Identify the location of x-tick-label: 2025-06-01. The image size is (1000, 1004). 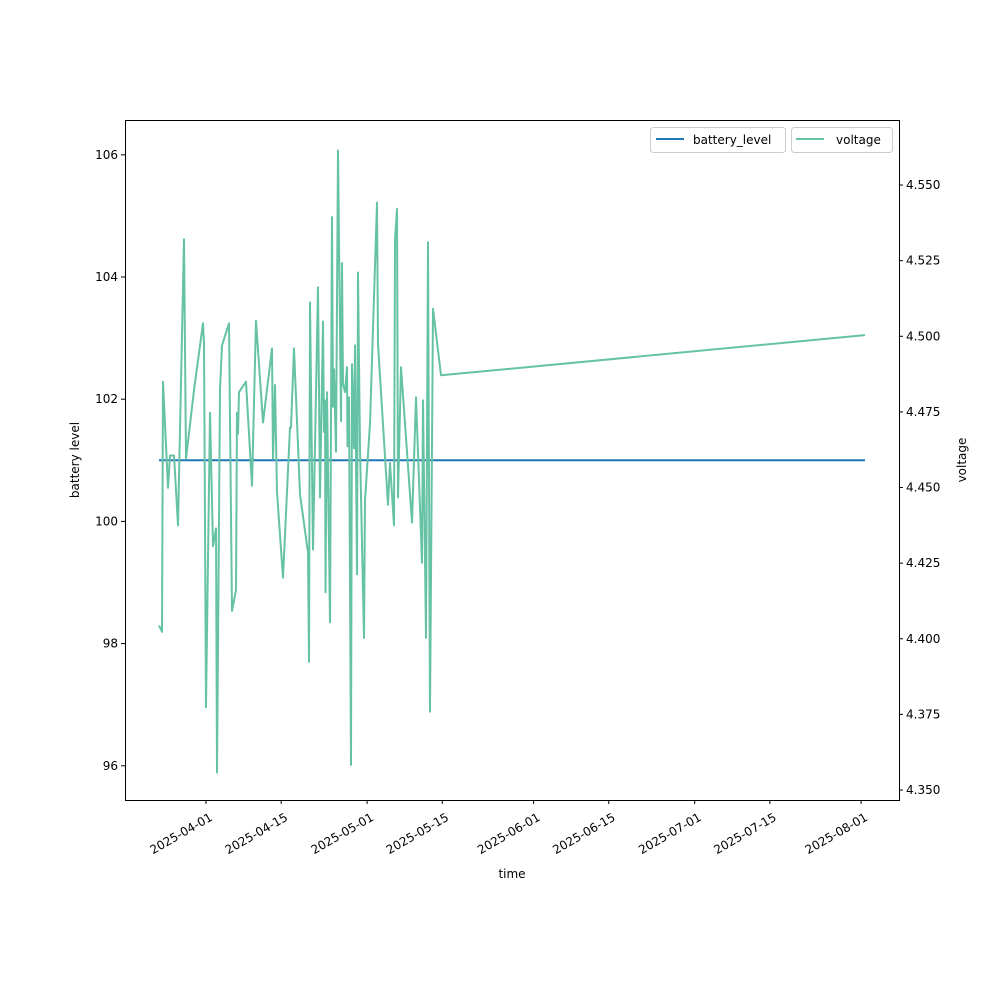
(508, 833).